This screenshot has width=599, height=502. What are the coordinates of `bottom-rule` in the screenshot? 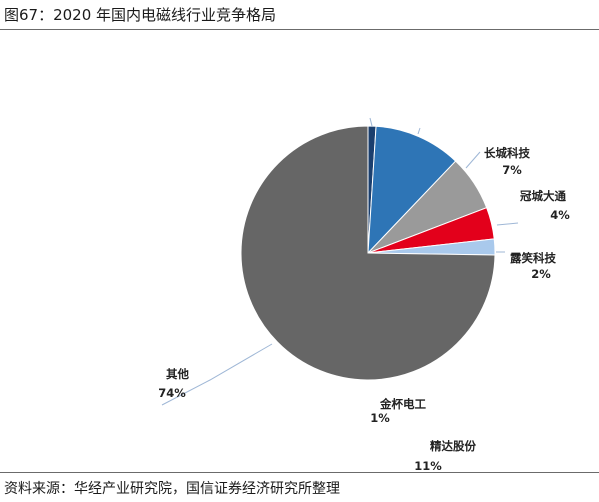 It's located at (299, 472).